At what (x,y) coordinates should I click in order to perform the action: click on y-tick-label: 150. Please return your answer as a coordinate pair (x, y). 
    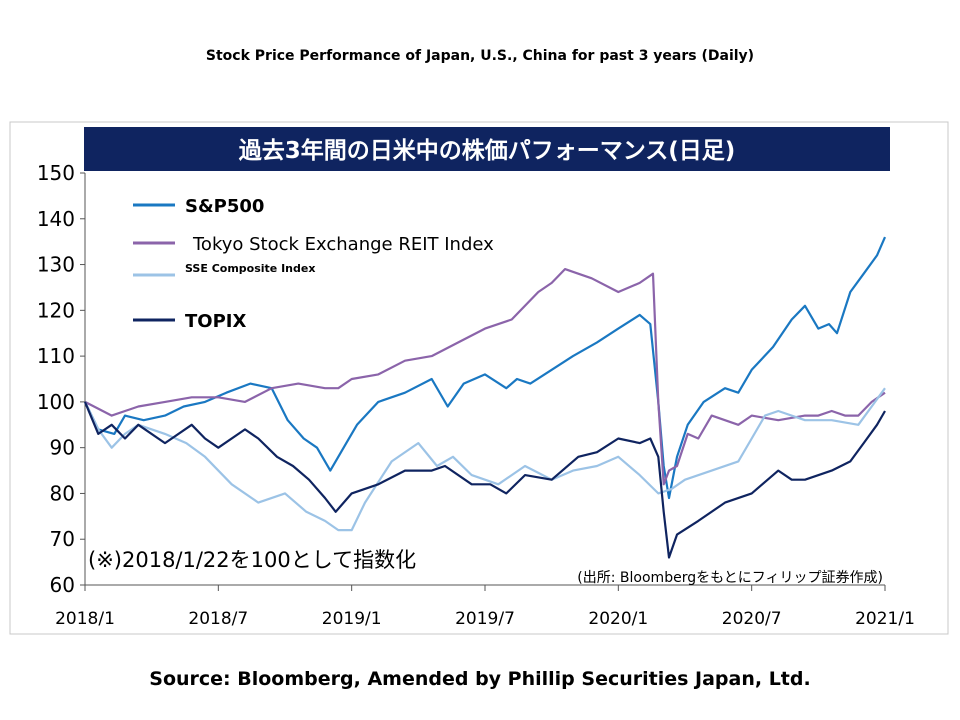
    Looking at the image, I should click on (56, 173).